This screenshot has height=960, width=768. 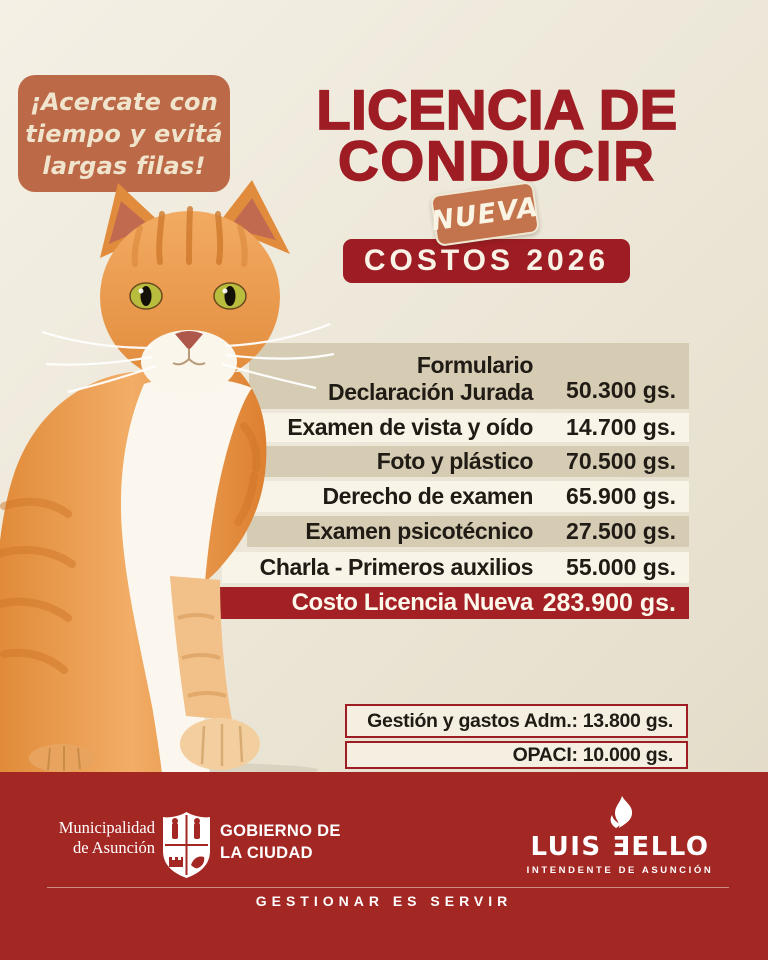 I want to click on row-label: Examen de vista y oído, so click(x=410, y=427).